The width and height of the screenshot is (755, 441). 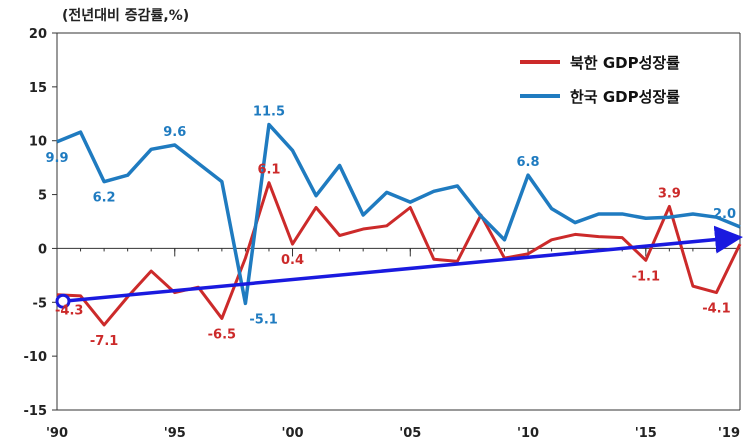 I want to click on y-tick-label: 20, so click(x=38, y=34).